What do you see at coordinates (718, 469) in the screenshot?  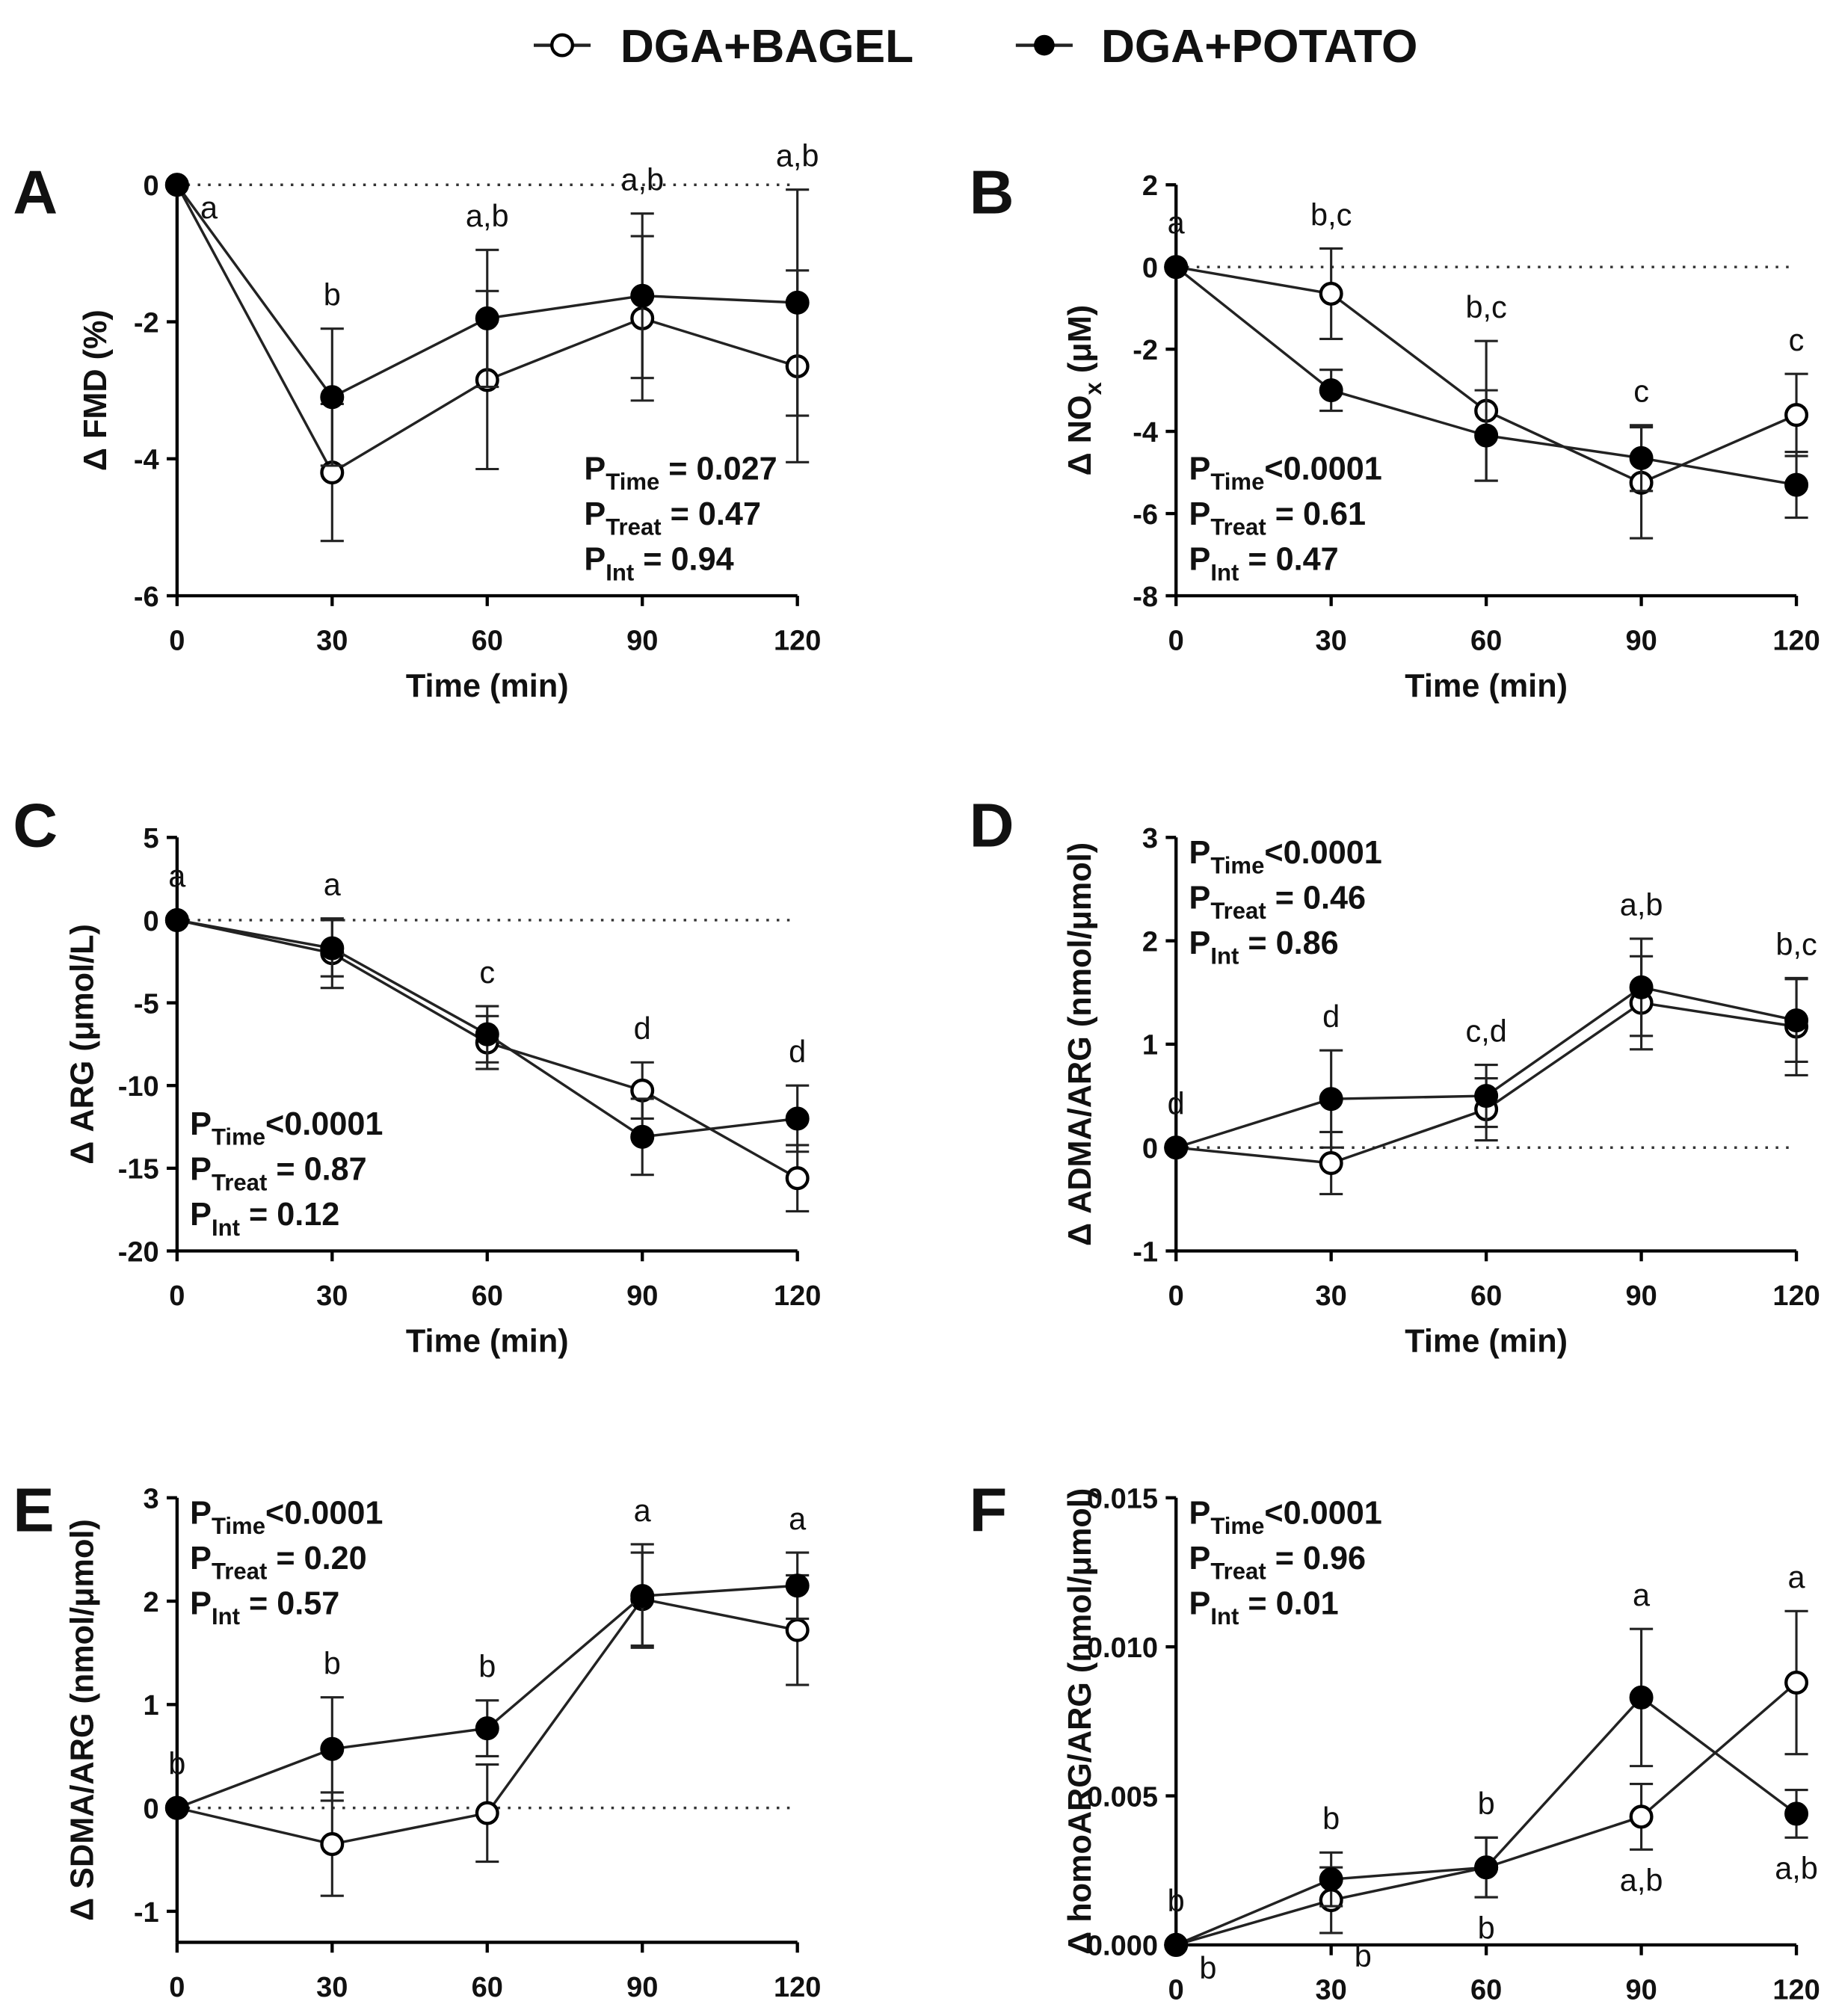 I see `p-value-text: = 0.027` at bounding box center [718, 469].